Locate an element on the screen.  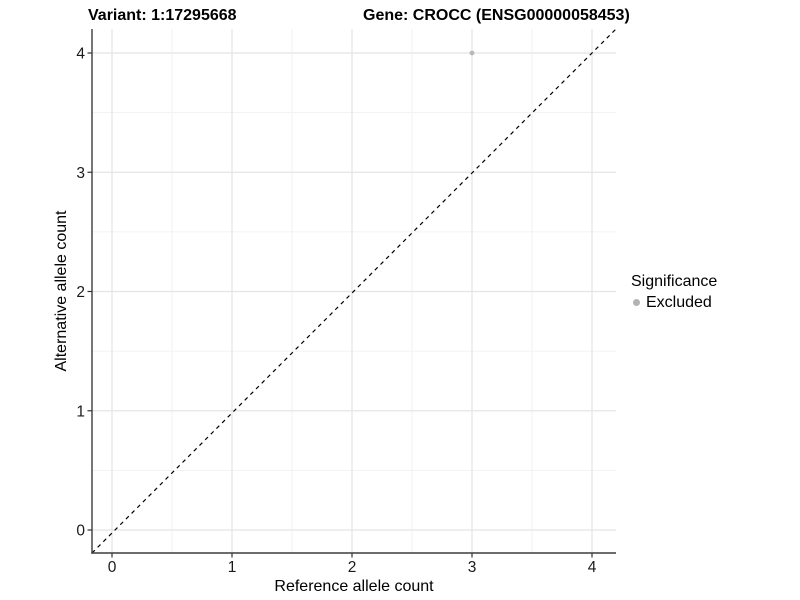
x-tick-label: 3 is located at coordinates (472, 567).